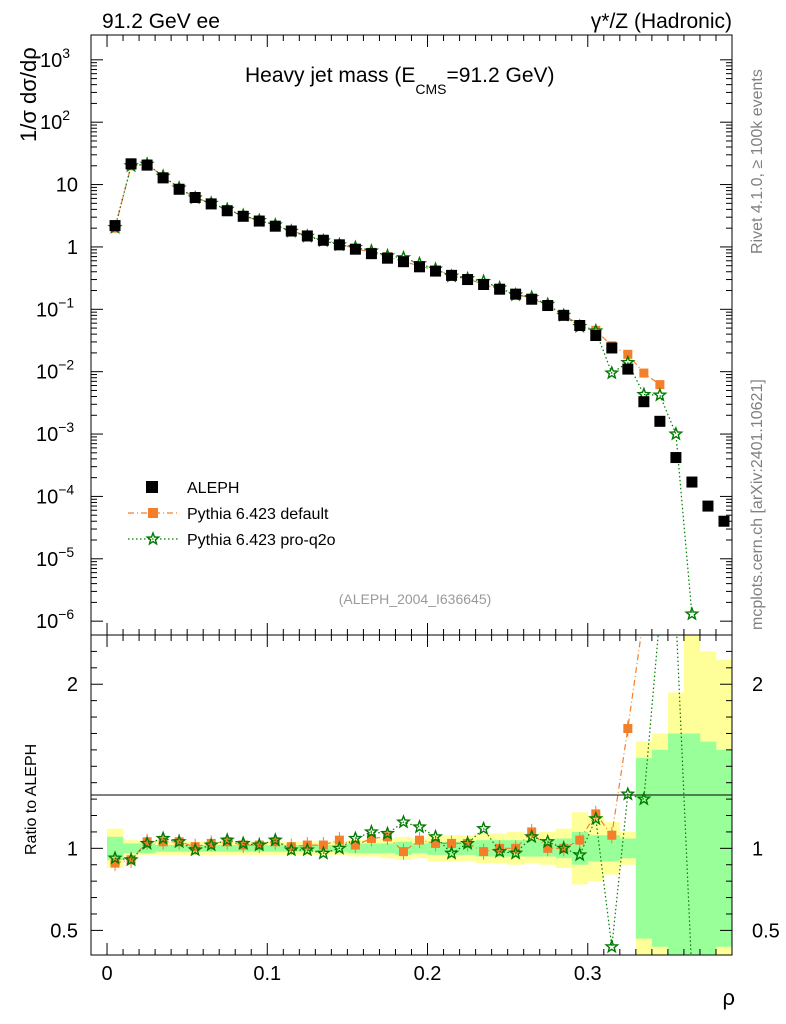 This screenshot has width=786, height=1024. Describe the element at coordinates (55, 370) in the screenshot. I see `main-ytick-label: 10⁻²` at that location.